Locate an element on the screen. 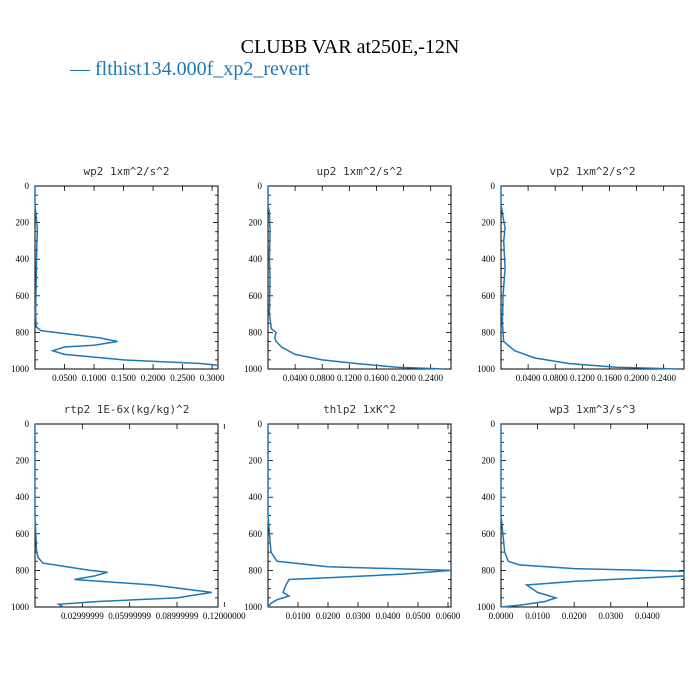 The width and height of the screenshot is (700, 700). x-tick-label: 0.08999999 is located at coordinates (177, 616).